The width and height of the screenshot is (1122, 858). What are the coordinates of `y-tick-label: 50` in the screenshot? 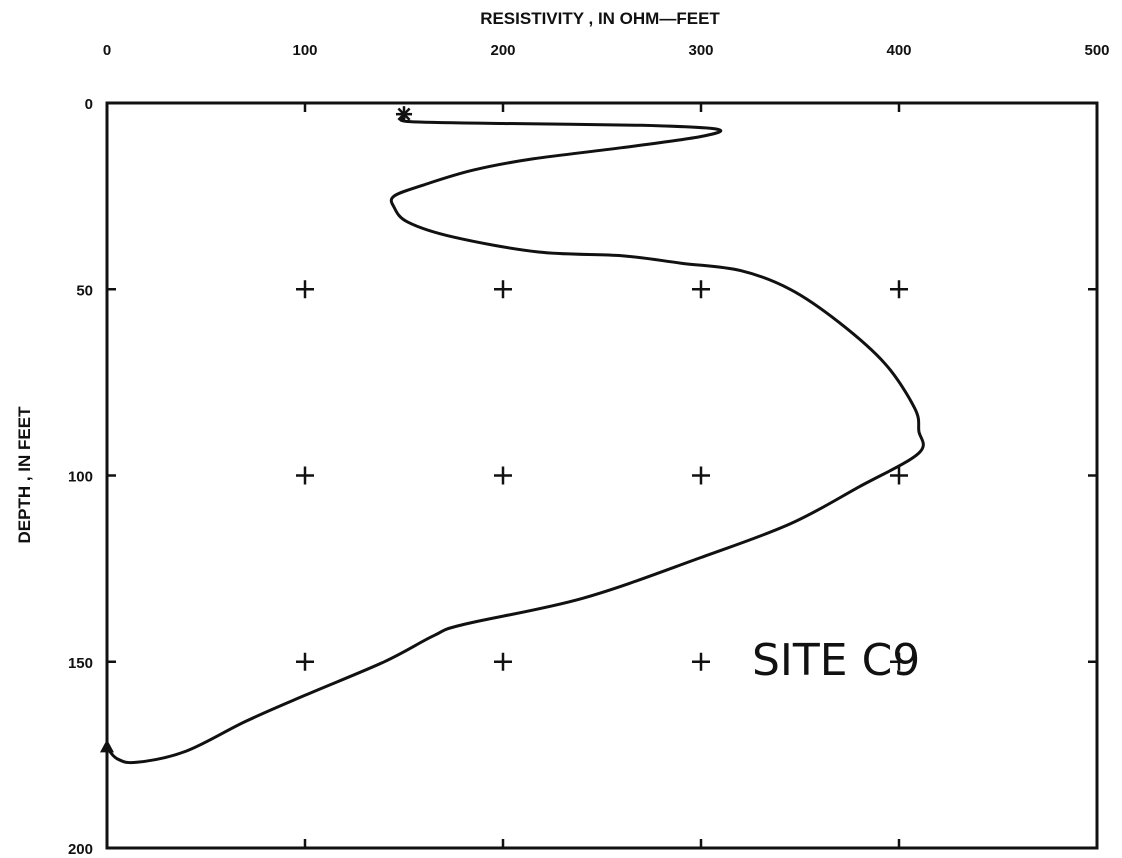 It's located at (84, 290).